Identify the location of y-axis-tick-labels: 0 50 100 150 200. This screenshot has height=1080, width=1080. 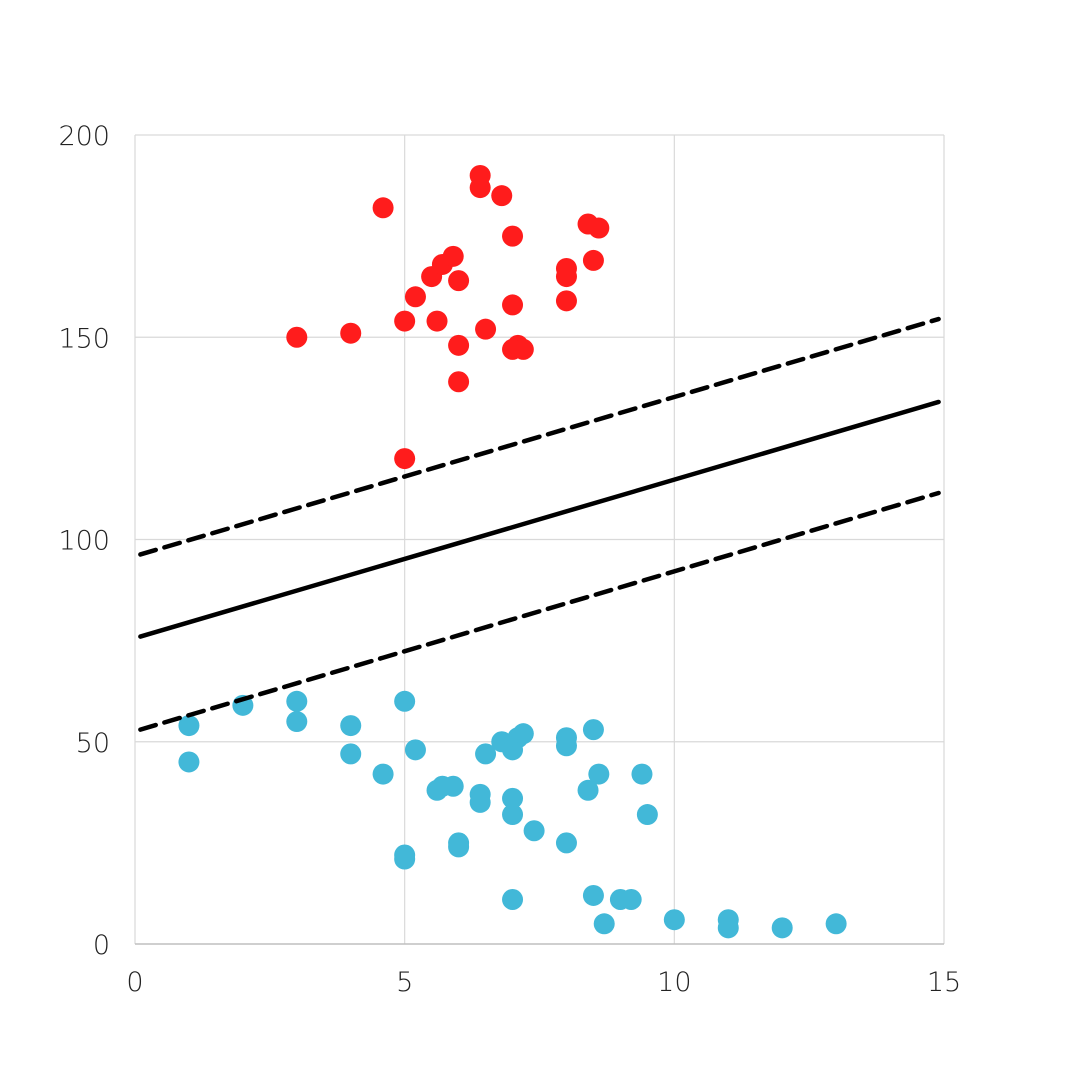
(84, 541).